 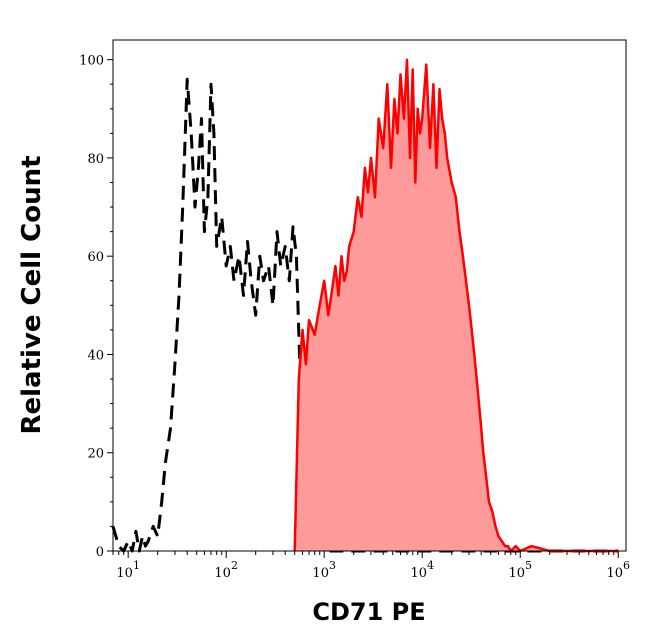 I want to click on y-axis-title: Relative Cell Count, so click(x=32, y=294).